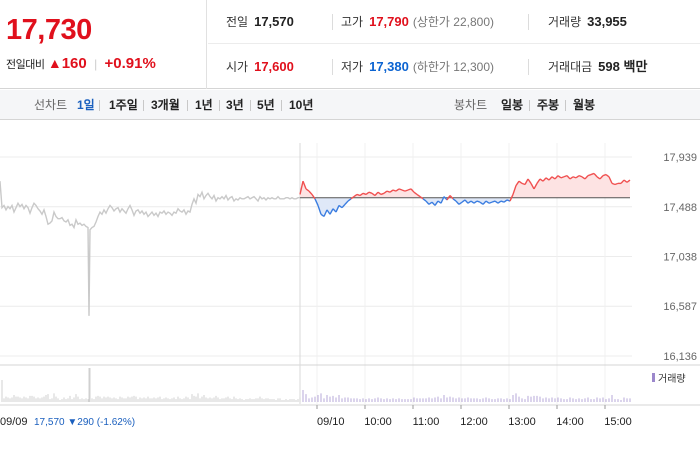 This screenshot has width=700, height=450. I want to click on prev-day-summary: 17,570 ▼290 (-1.62%), so click(84, 422).